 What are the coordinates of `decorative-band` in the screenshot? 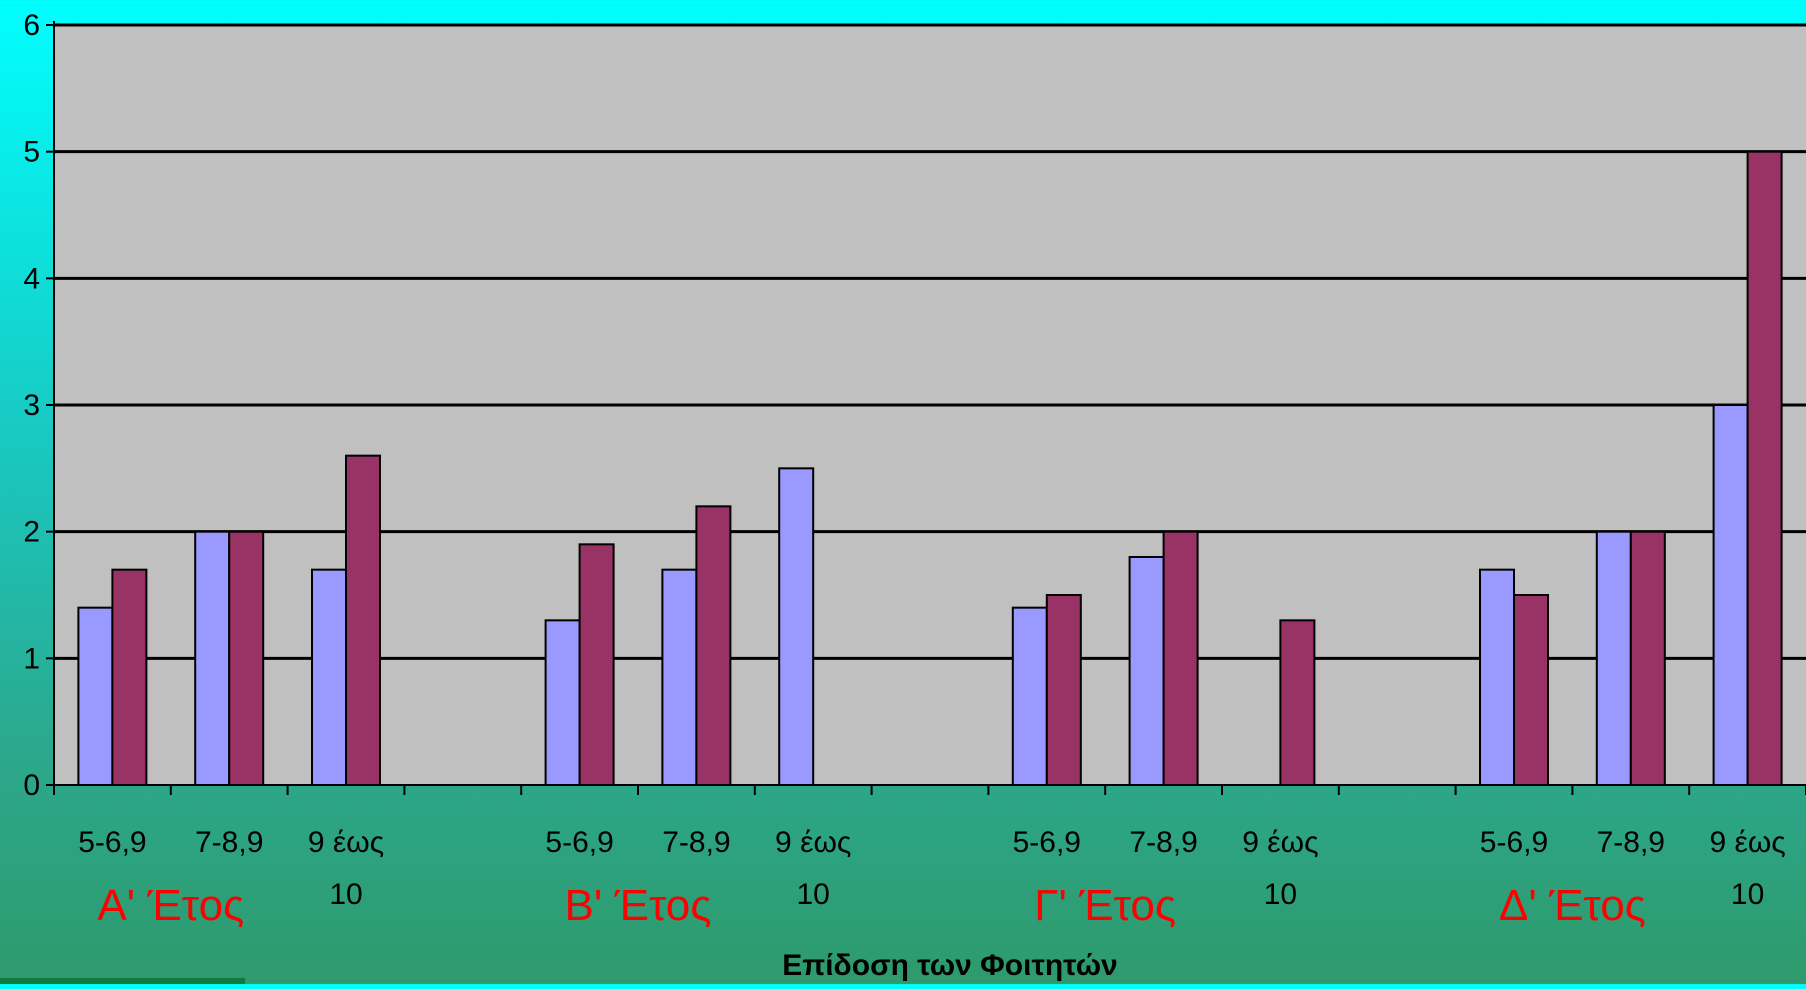 It's located at (122, 981).